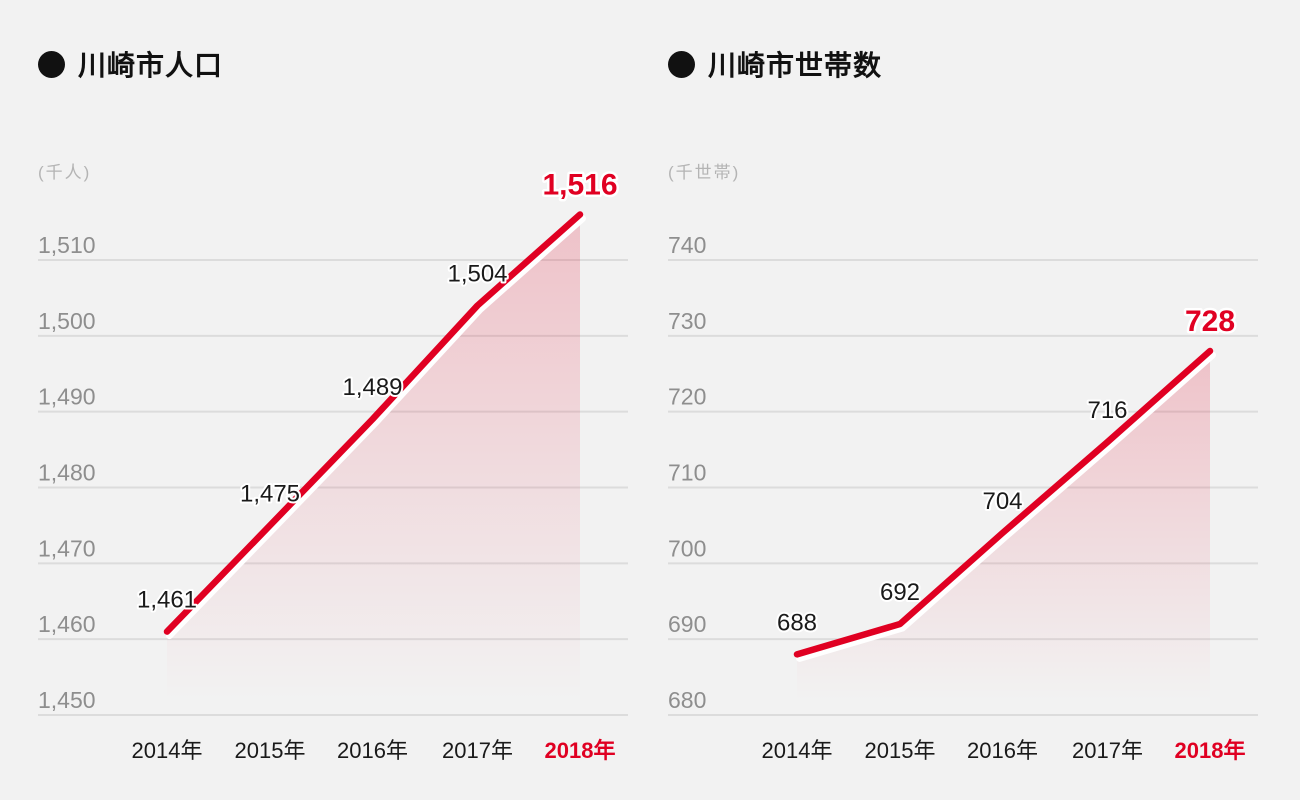 This screenshot has height=800, width=1300. Describe the element at coordinates (687, 624) in the screenshot. I see `y-tick-label: 690` at that location.